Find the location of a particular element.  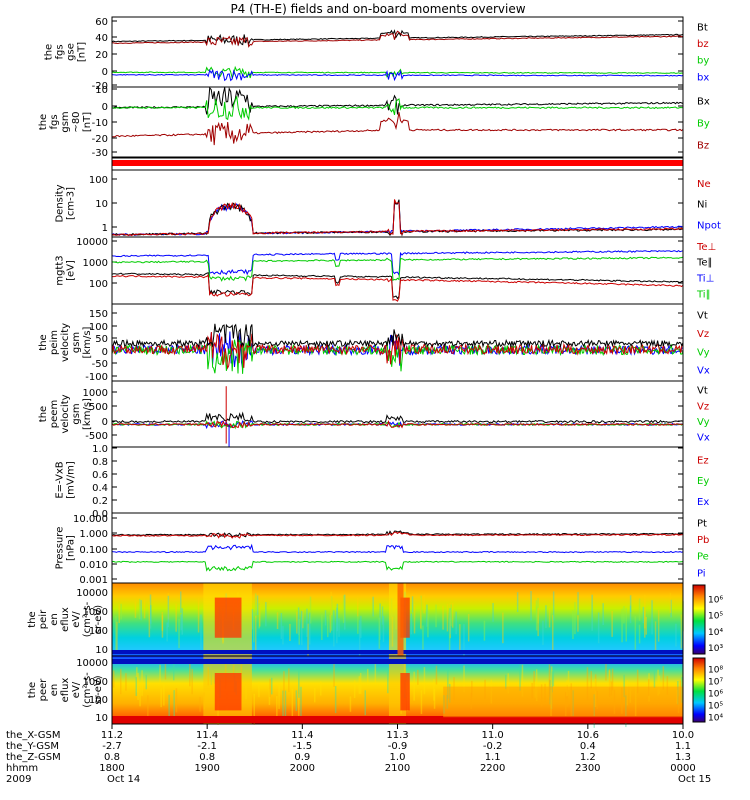

legend-bz: Bz is located at coordinates (703, 145).